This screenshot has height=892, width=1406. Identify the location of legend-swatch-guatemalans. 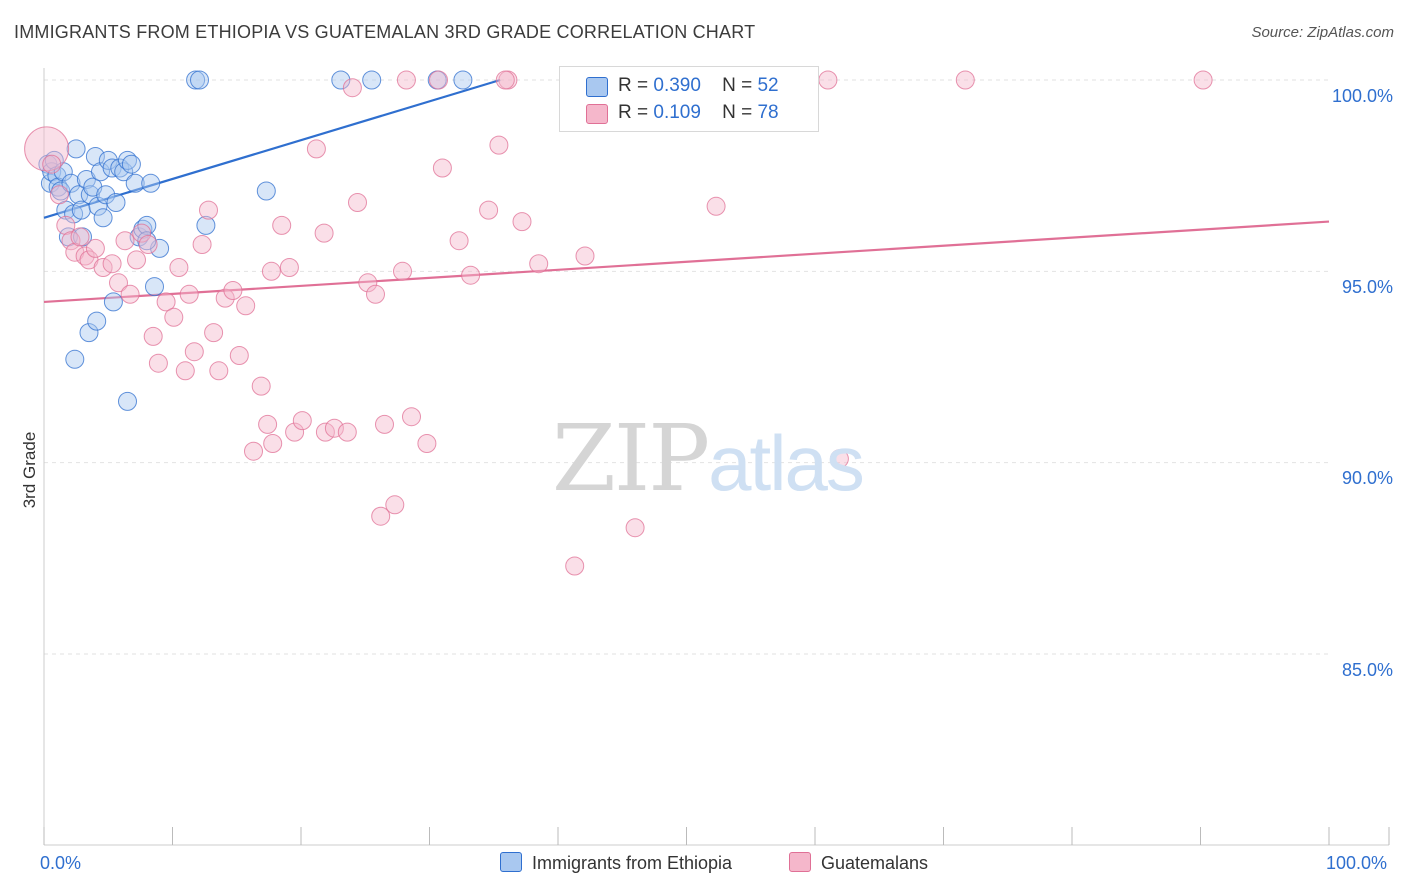
(597, 114).